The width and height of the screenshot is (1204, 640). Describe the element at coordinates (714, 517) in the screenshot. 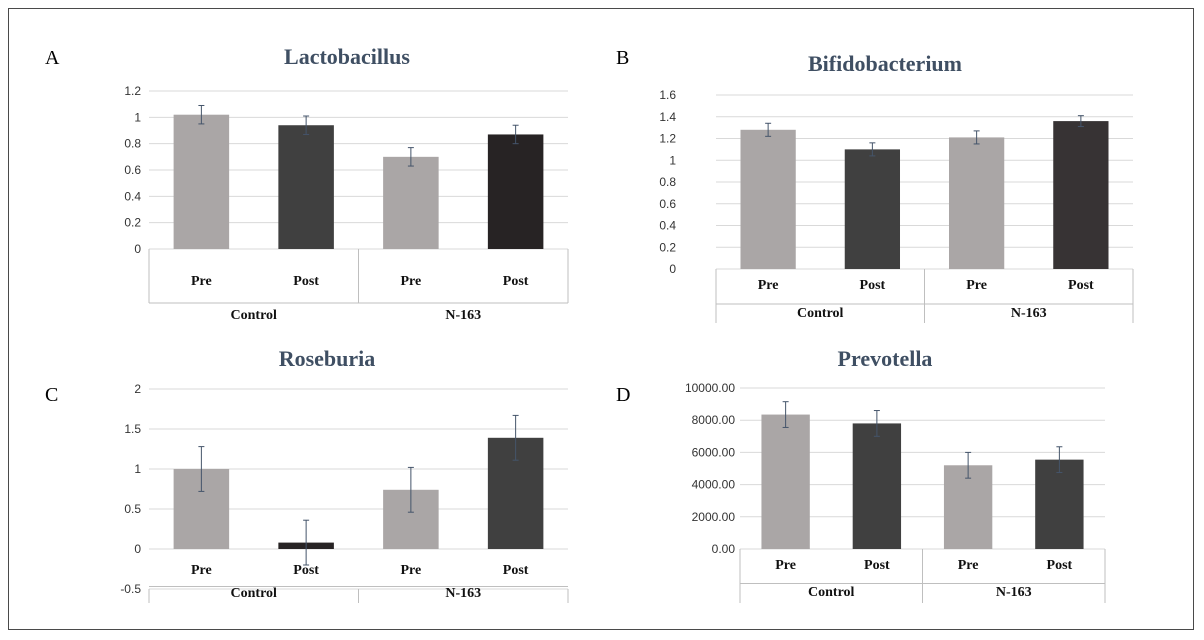

I see `y-tick-label: 2000.00` at that location.